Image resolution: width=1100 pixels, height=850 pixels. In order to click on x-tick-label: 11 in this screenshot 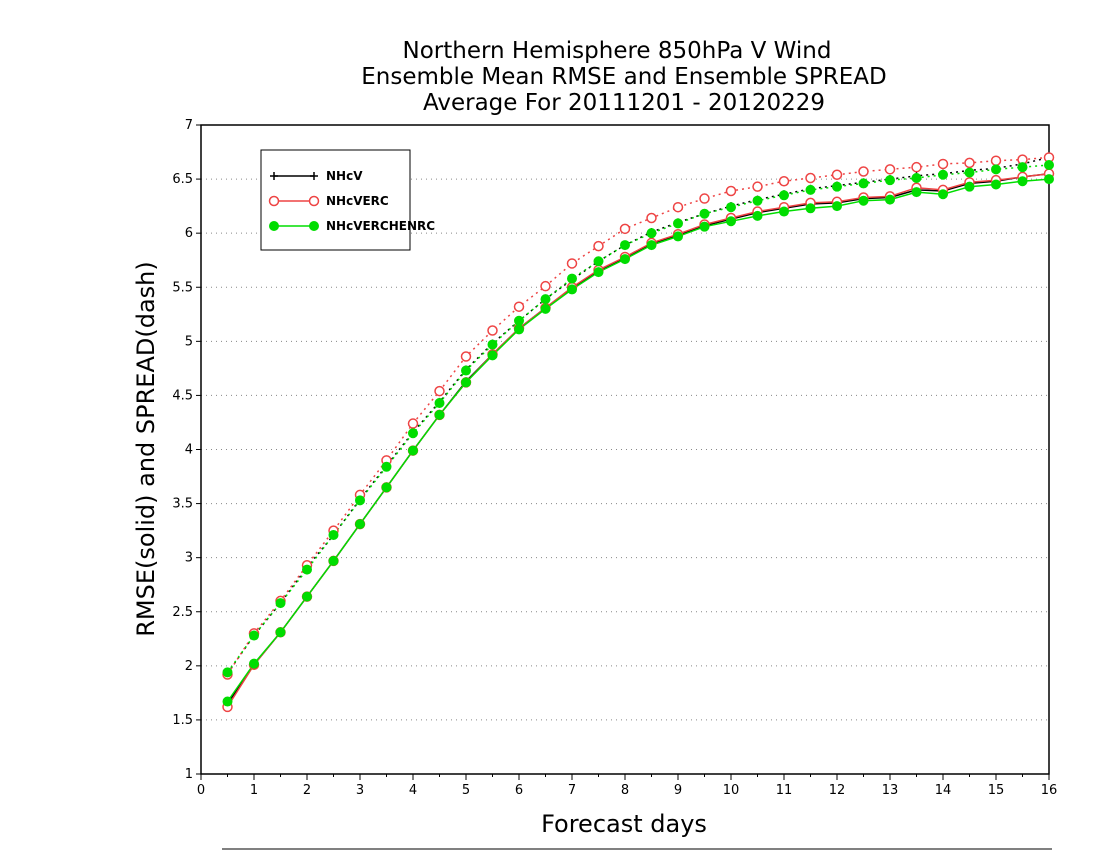, I will do `click(784, 790)`.